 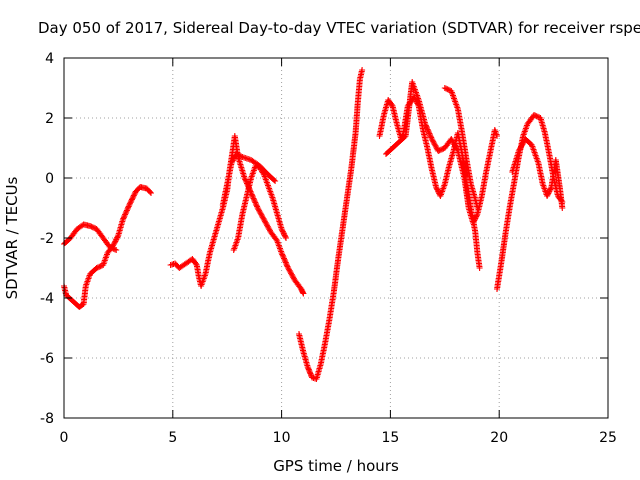 What do you see at coordinates (499, 438) in the screenshot?
I see `x-tick-label: 20` at bounding box center [499, 438].